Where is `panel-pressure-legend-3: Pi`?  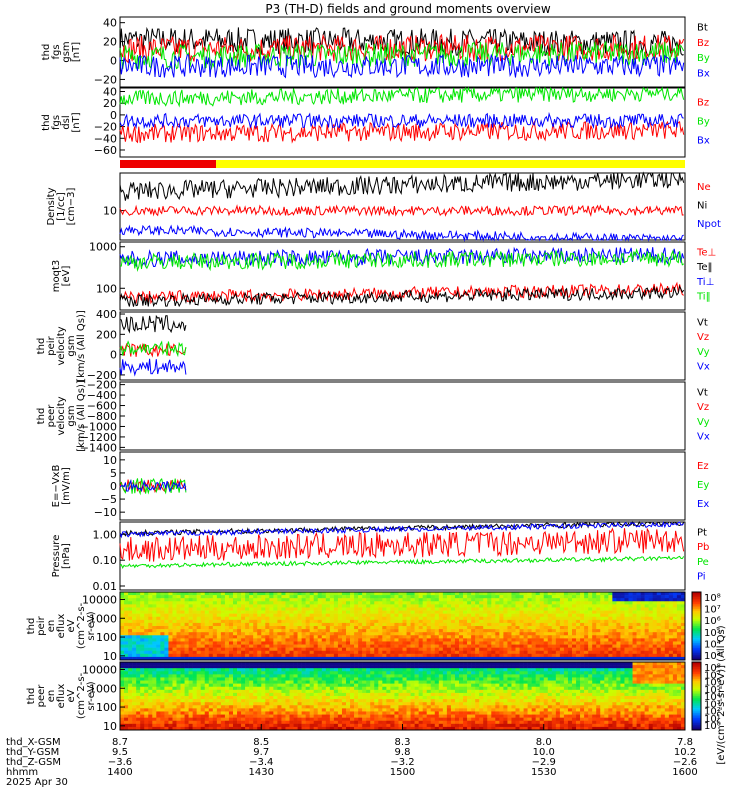 panel-pressure-legend-3: Pi is located at coordinates (701, 577).